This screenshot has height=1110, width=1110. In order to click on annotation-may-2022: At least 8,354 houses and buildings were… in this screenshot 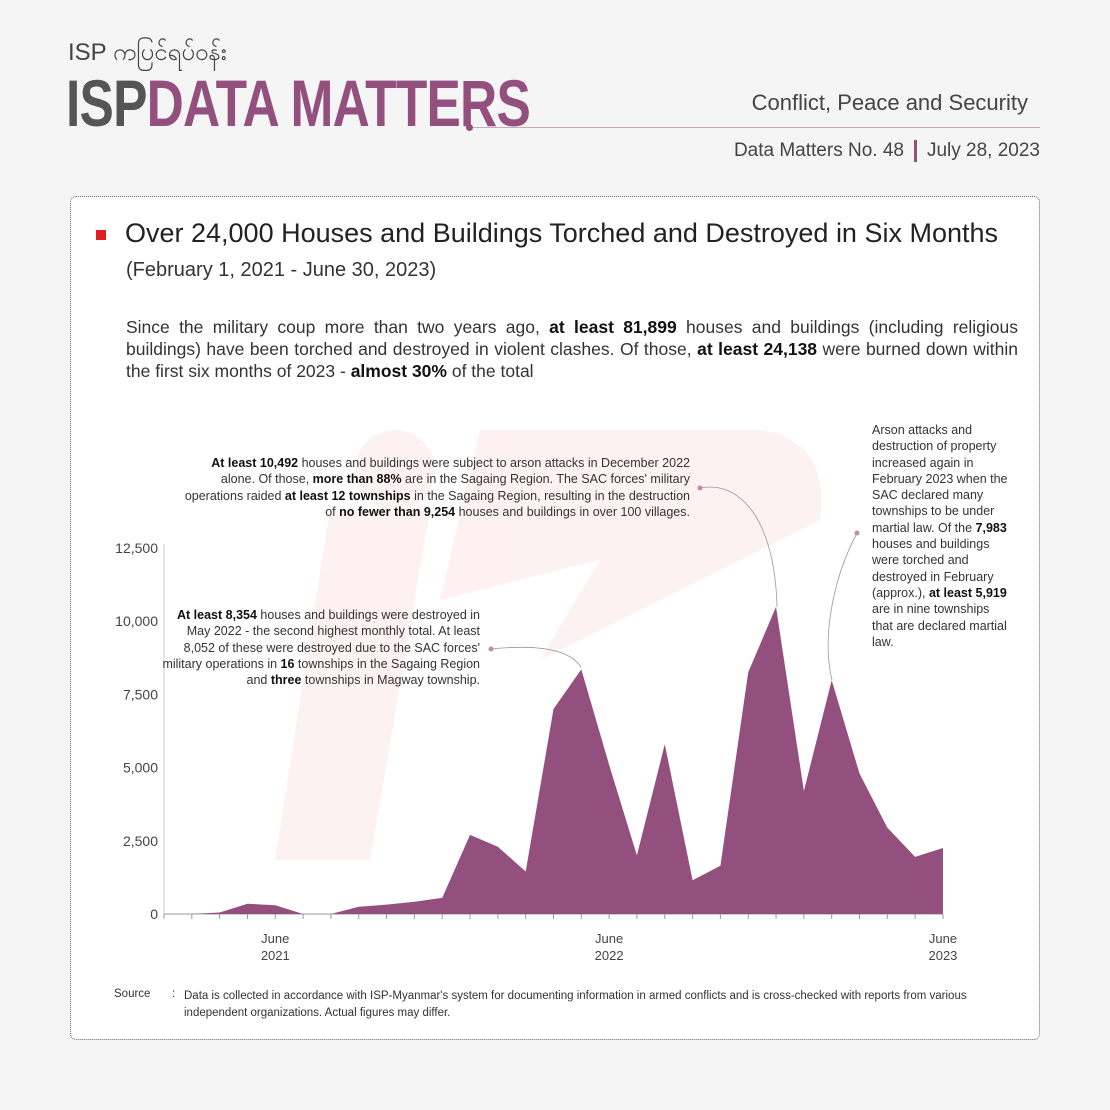, I will do `click(320, 647)`.